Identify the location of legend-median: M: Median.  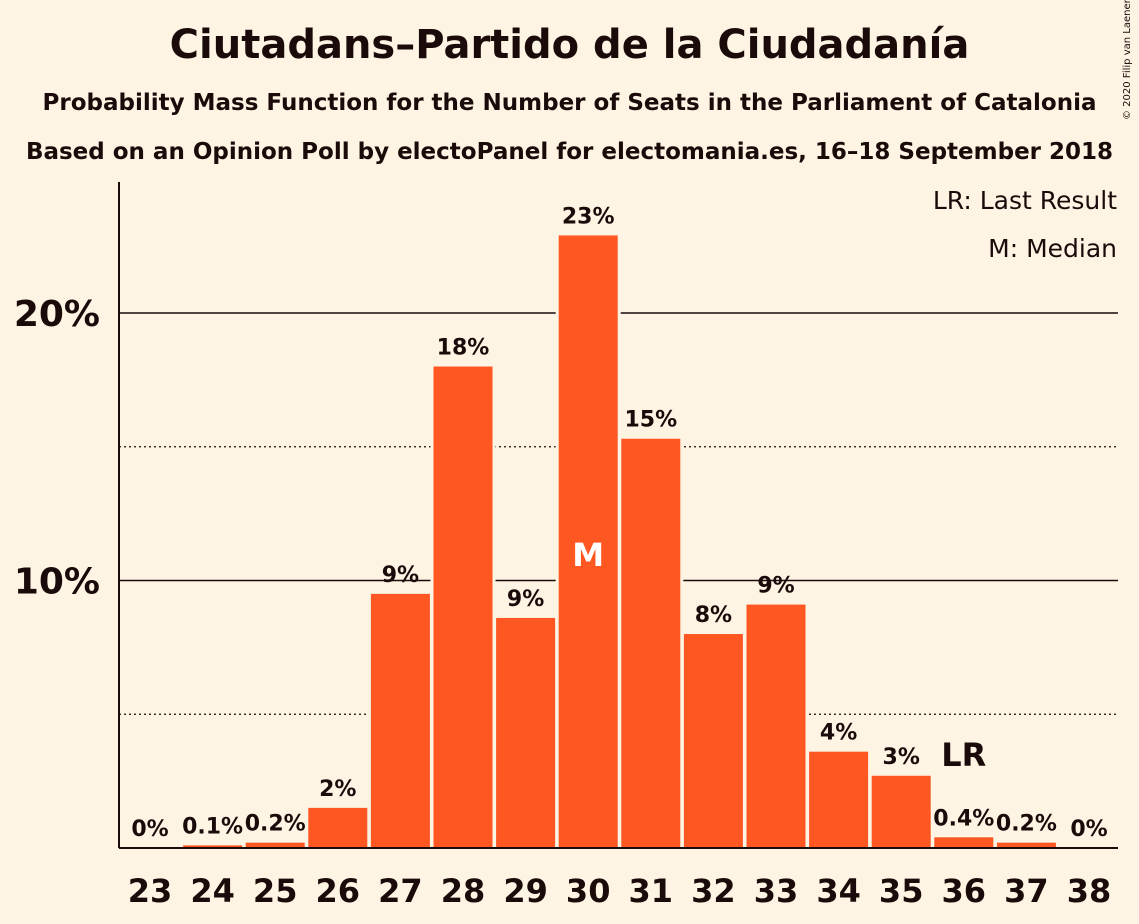
(1052, 248).